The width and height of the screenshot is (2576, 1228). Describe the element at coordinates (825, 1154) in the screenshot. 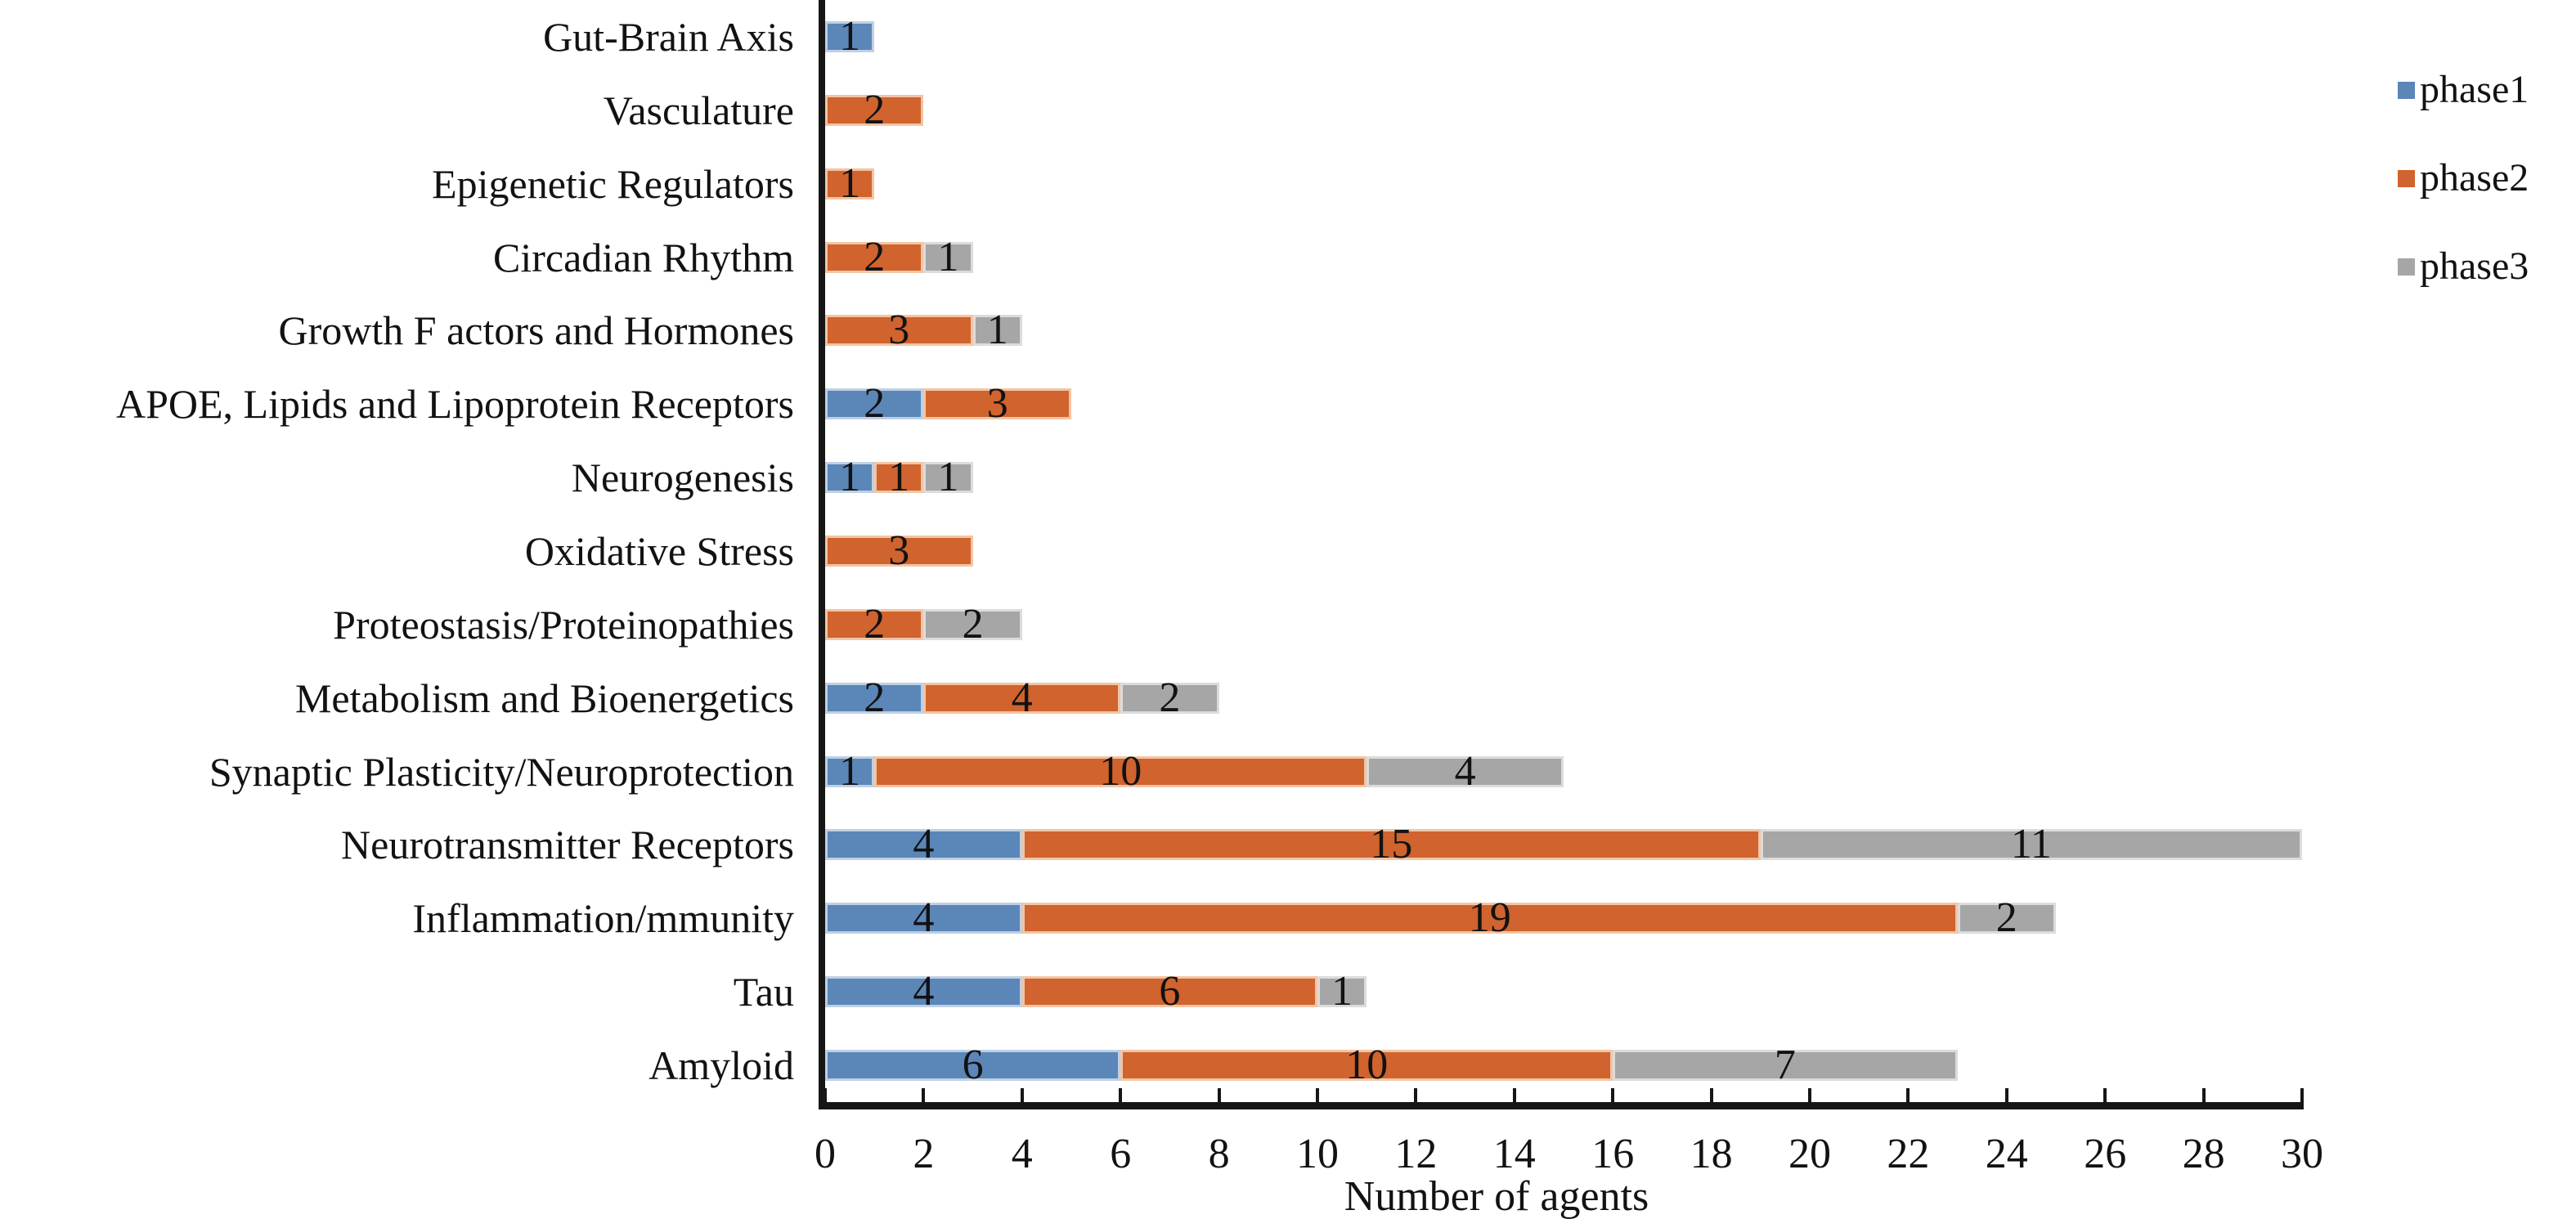

I see `x-axis-tick-label: 0` at that location.